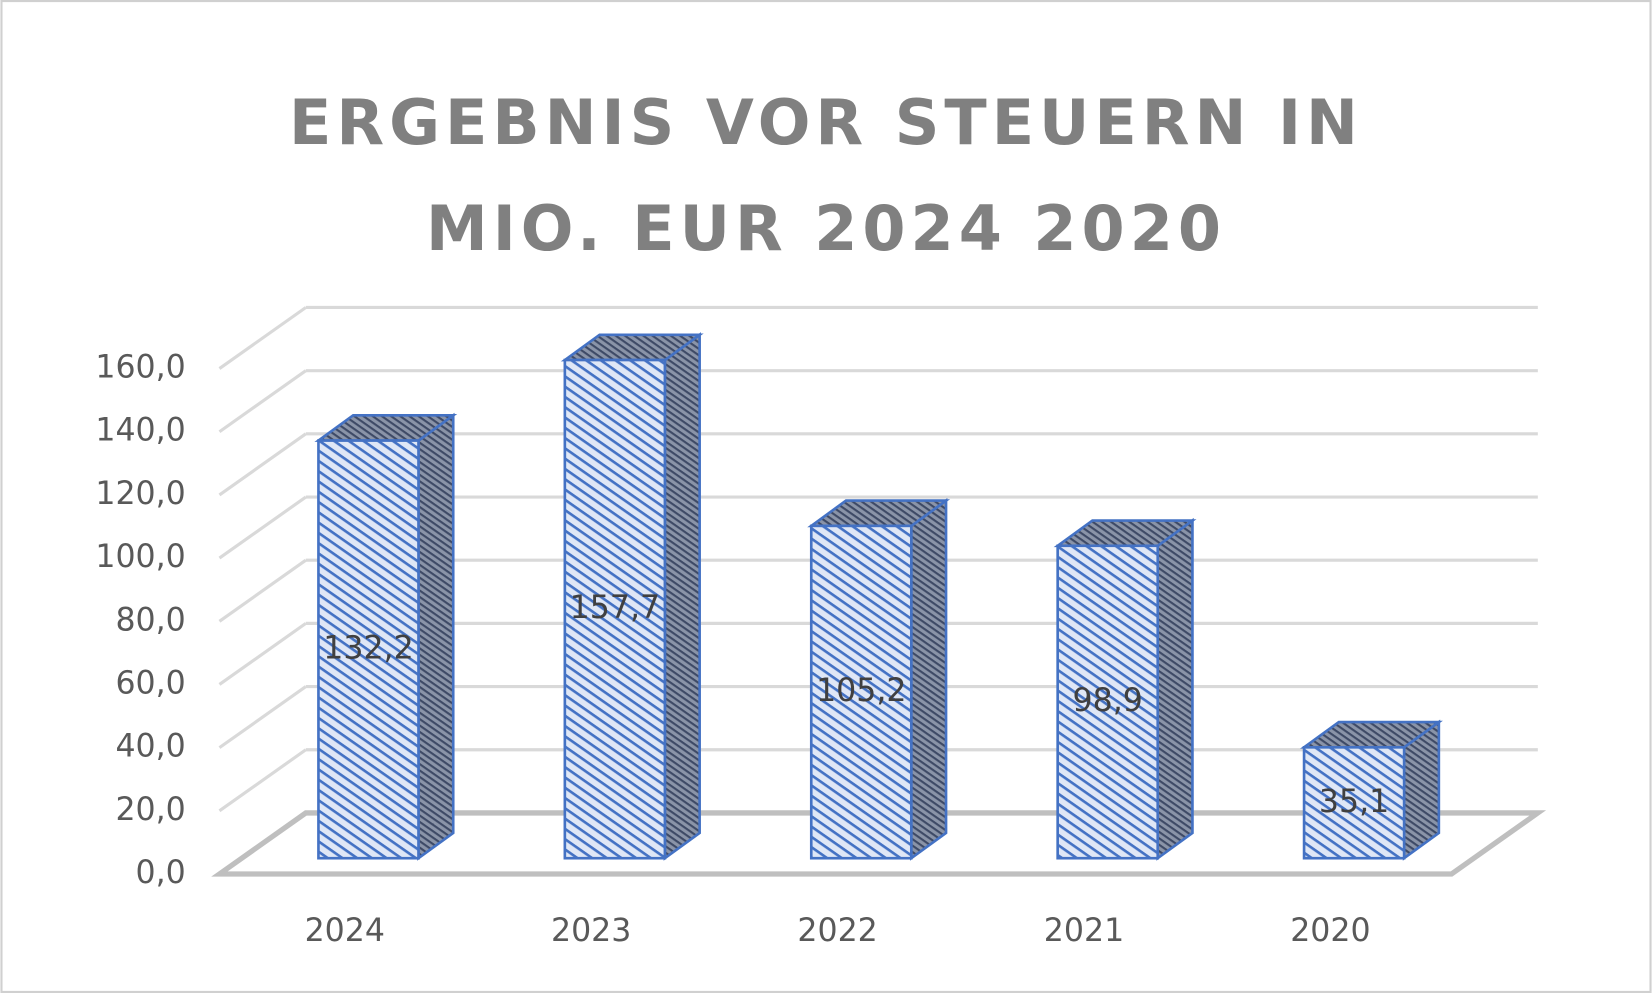 The width and height of the screenshot is (1652, 993). I want to click on data-label: 98,9, so click(1108, 701).